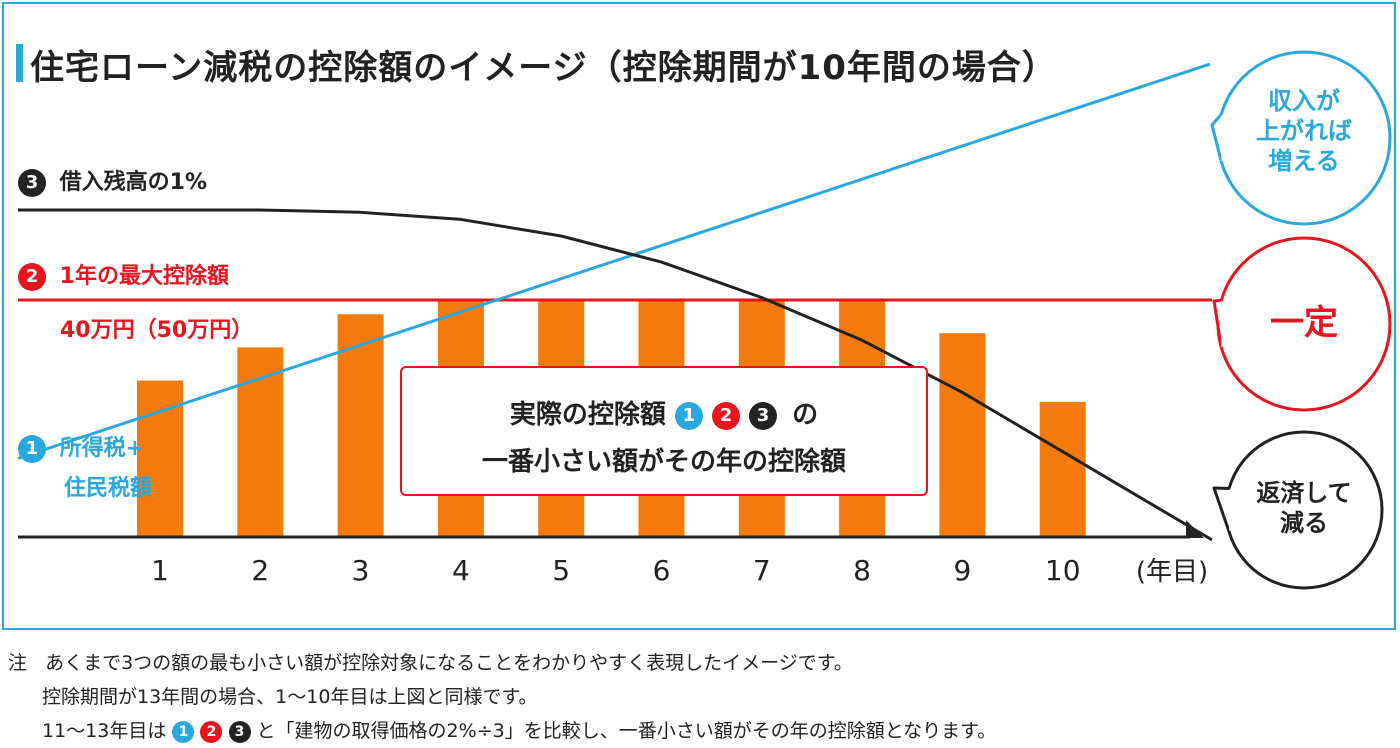  I want to click on note-prefix: 注, so click(18, 663).